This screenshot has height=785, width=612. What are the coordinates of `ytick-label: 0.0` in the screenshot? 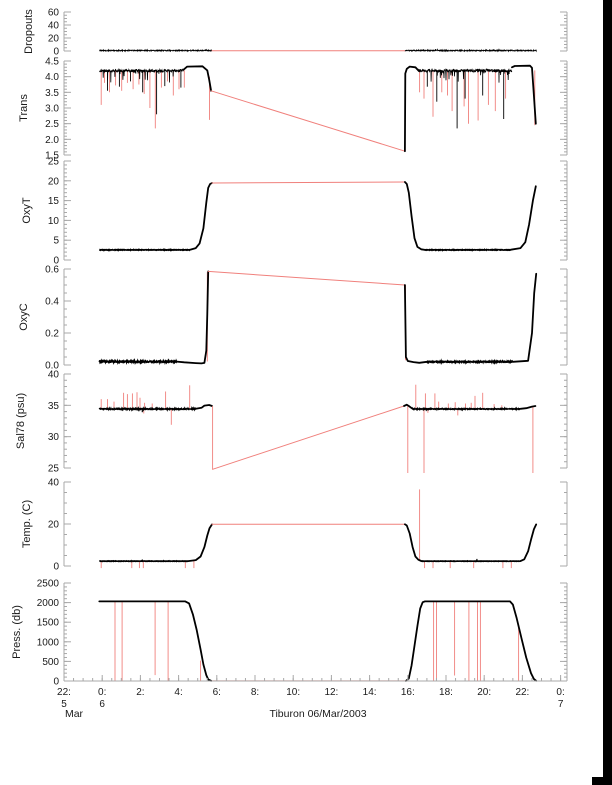 It's located at (52, 366).